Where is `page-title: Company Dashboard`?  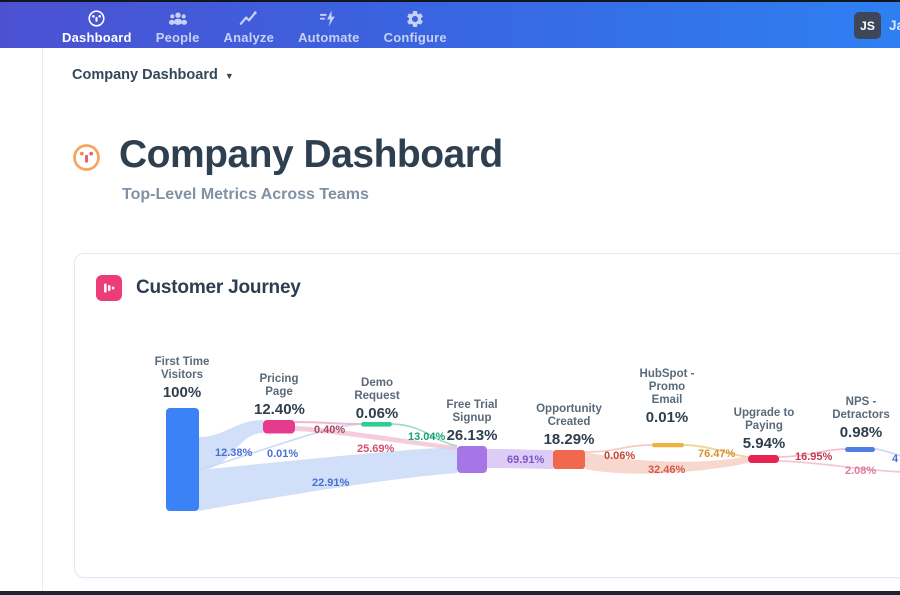 page-title: Company Dashboard is located at coordinates (311, 154).